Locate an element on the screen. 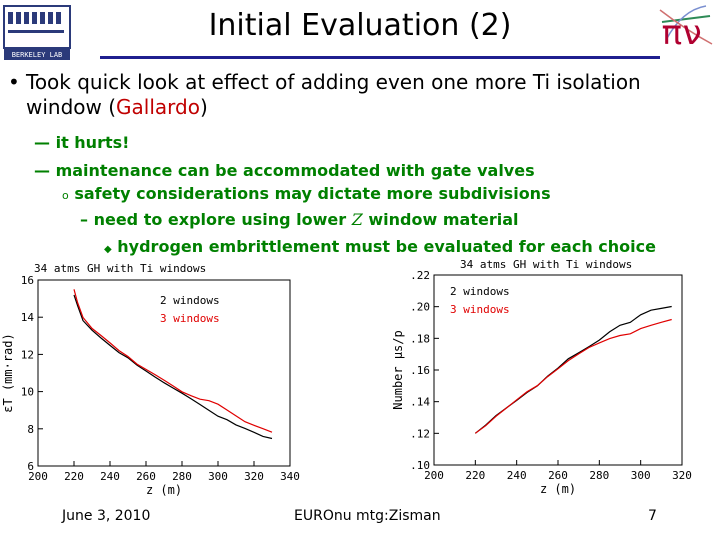  y-tick-label: .16 is located at coordinates (420, 370).